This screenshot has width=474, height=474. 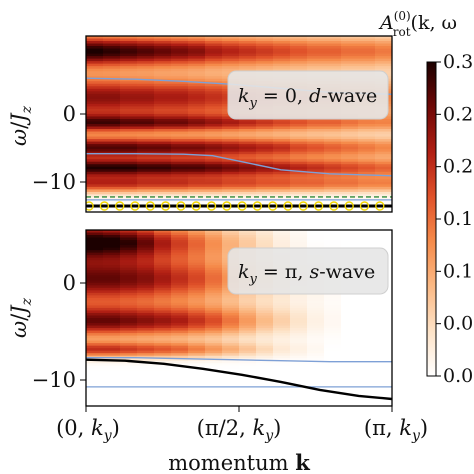 What do you see at coordinates (417, 24) in the screenshot?
I see `colorbar-title: A(0) rot(k, ω` at bounding box center [417, 24].